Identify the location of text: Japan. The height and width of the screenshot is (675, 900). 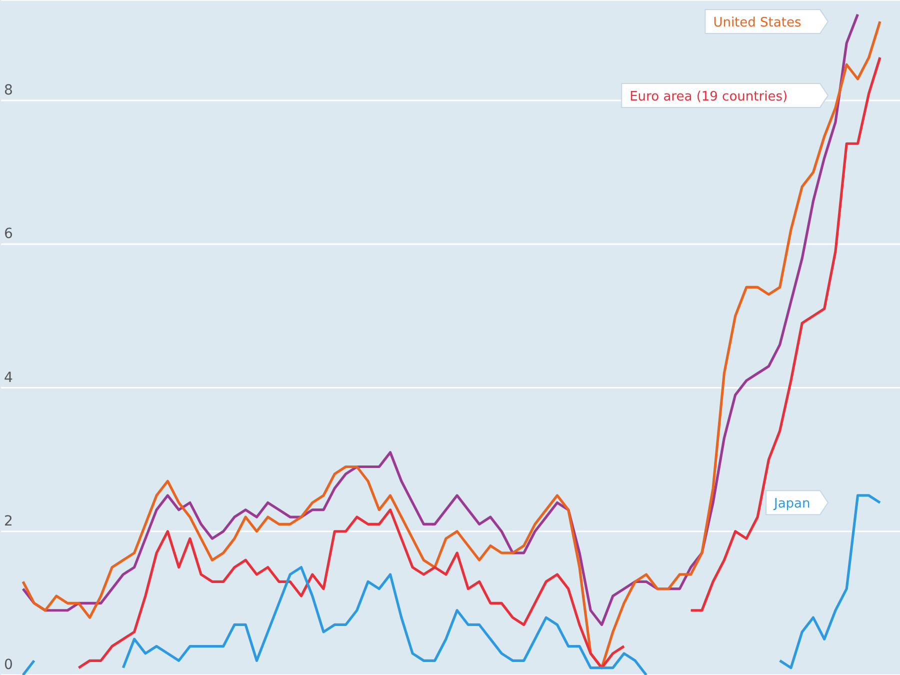
(791, 504).